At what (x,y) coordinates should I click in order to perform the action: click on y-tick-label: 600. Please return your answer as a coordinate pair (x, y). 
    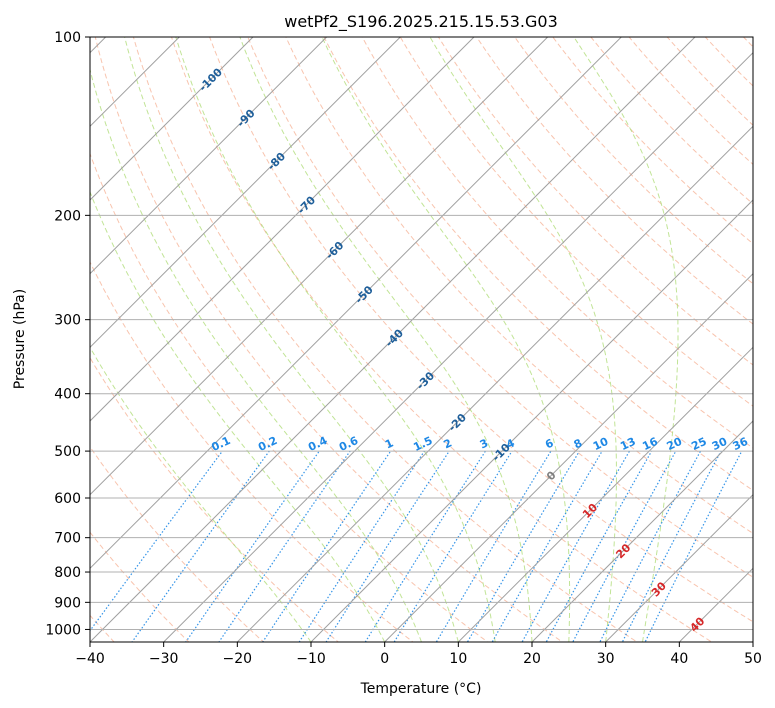
    Looking at the image, I should click on (67, 499).